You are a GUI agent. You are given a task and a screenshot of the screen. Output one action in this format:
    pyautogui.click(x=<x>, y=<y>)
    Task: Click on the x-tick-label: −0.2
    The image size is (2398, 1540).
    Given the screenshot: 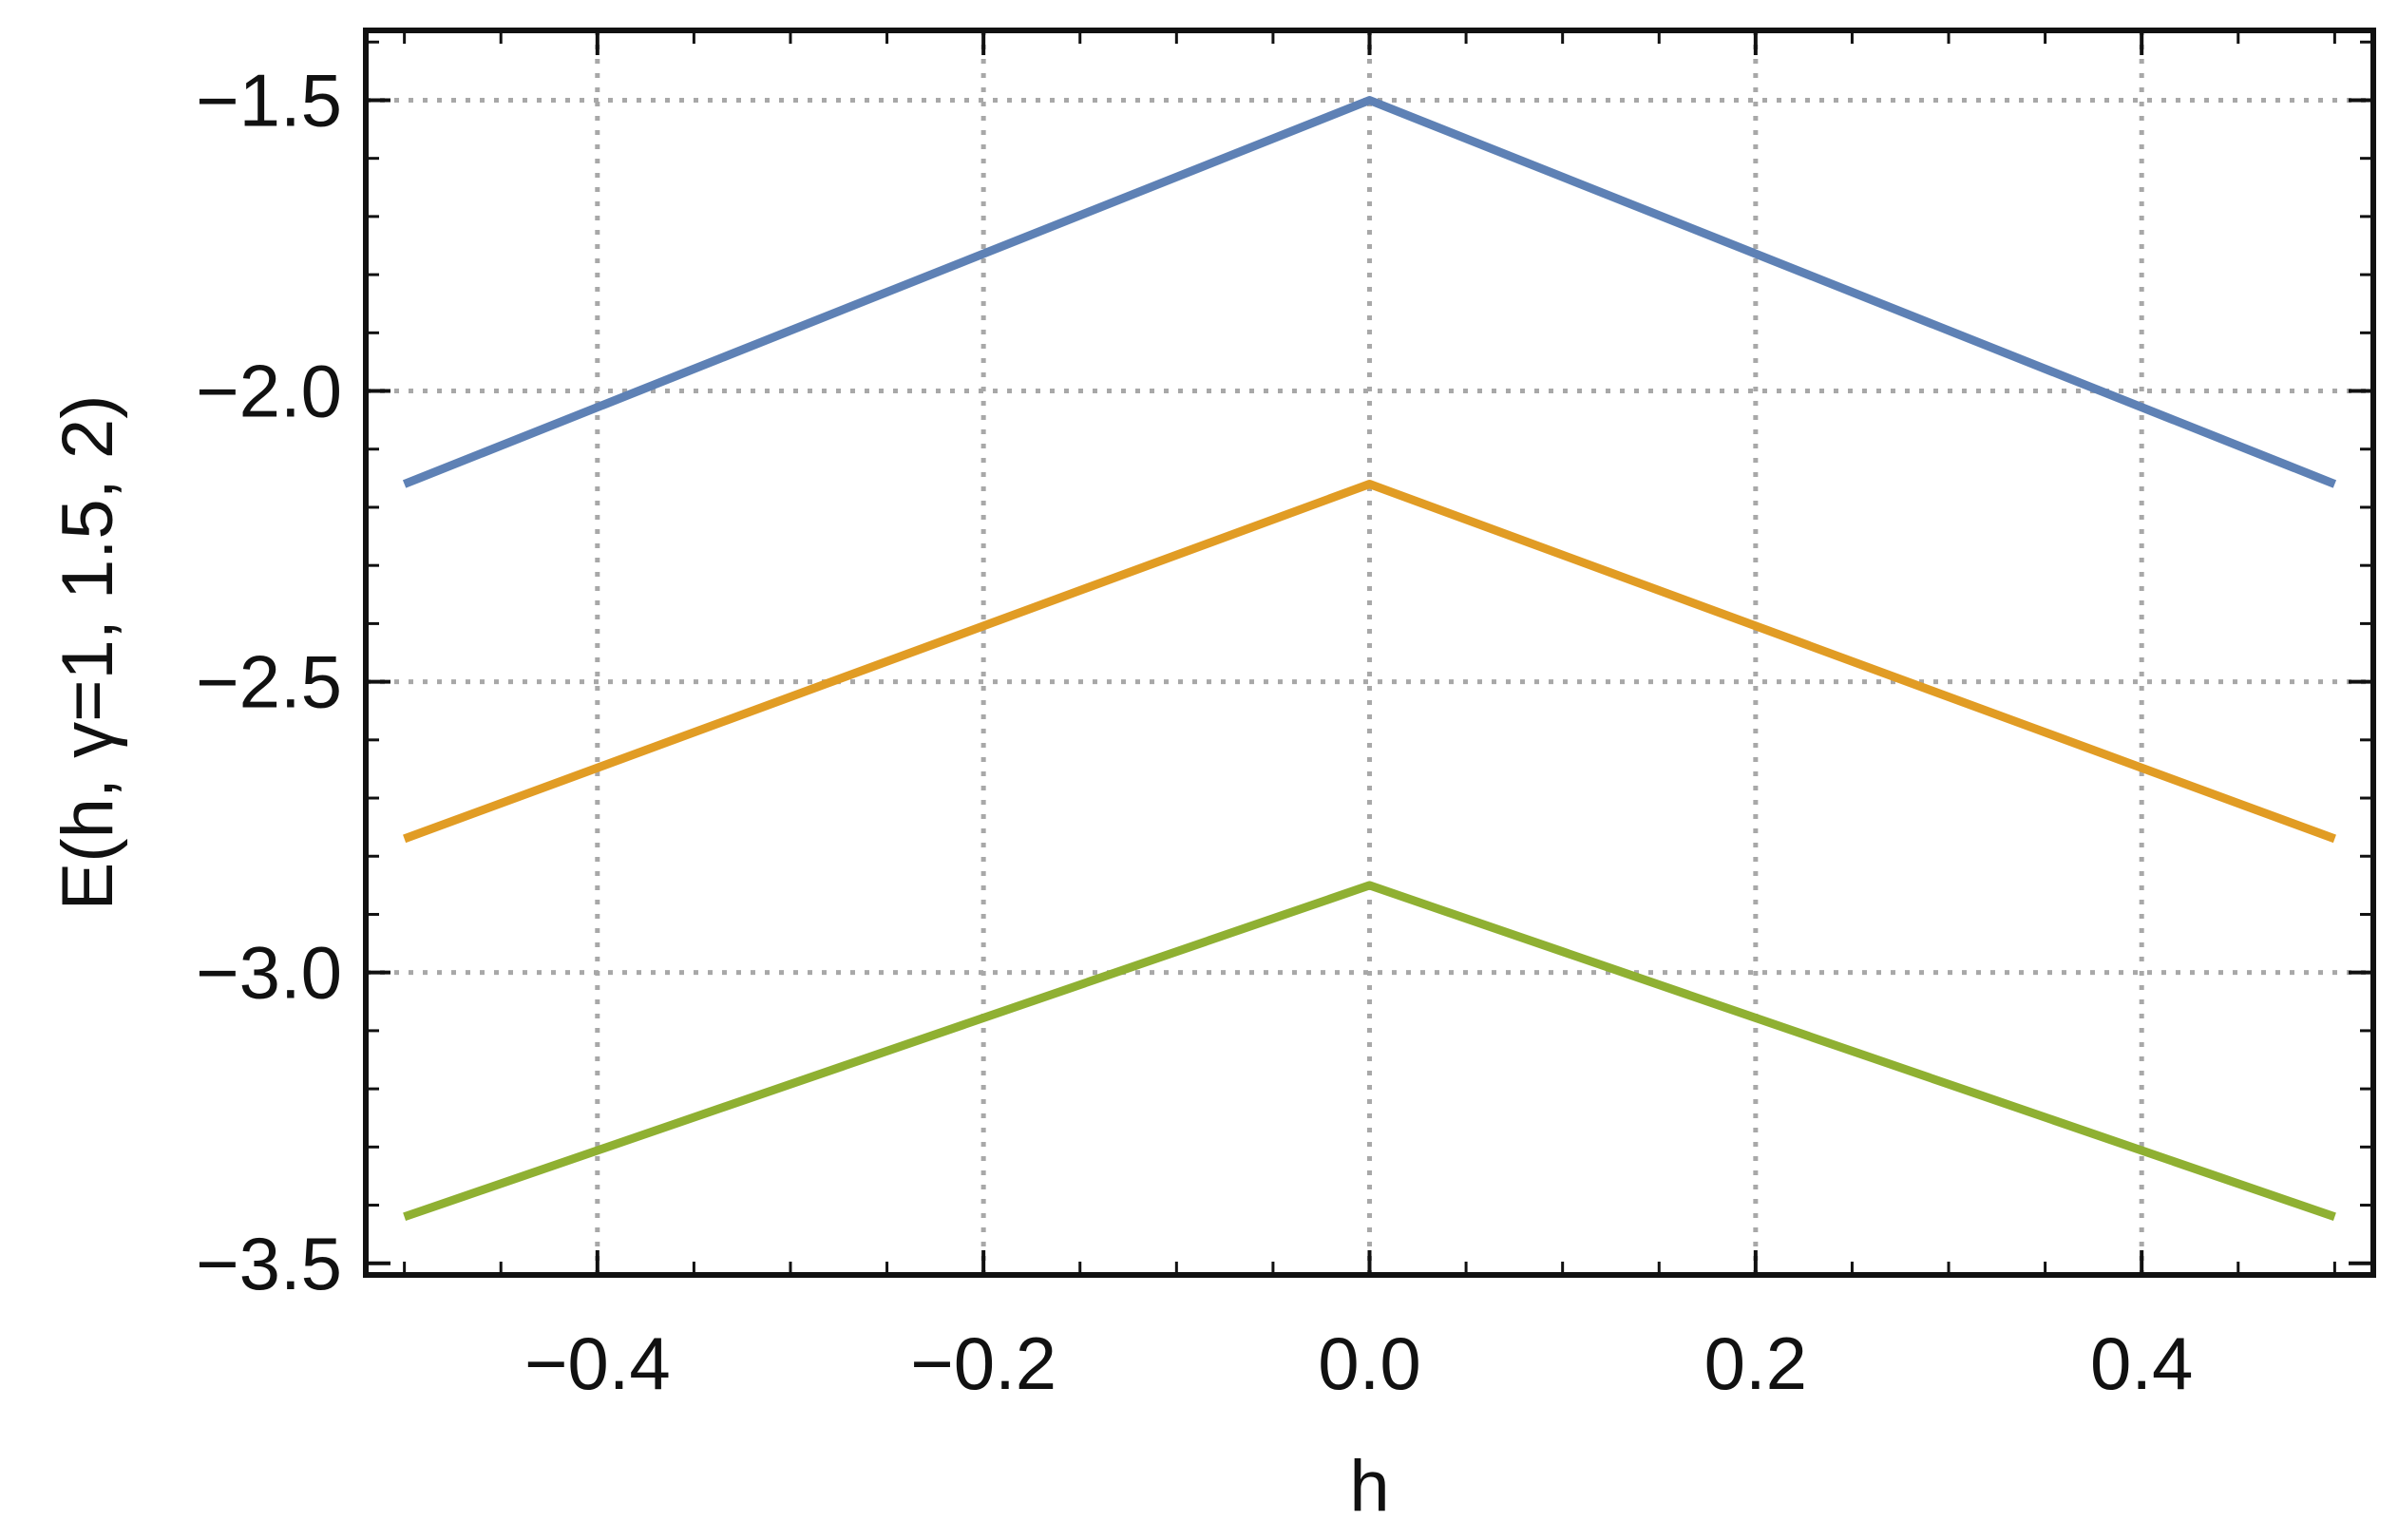 What is the action you would take?
    pyautogui.click(x=983, y=1363)
    